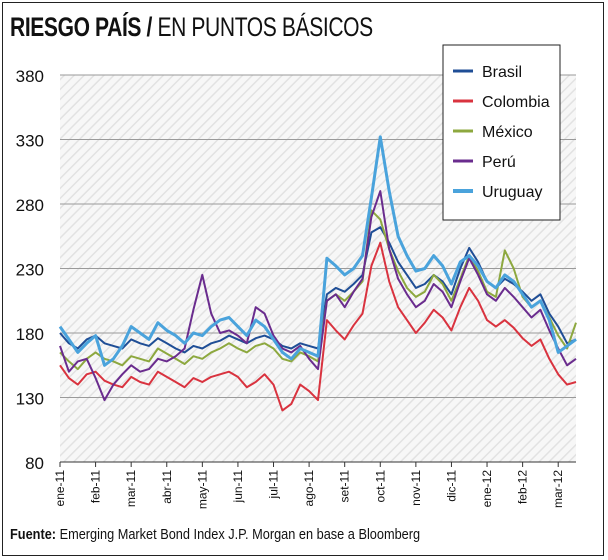 The height and width of the screenshot is (560, 608). I want to click on legend-label: Brasil, so click(502, 72).